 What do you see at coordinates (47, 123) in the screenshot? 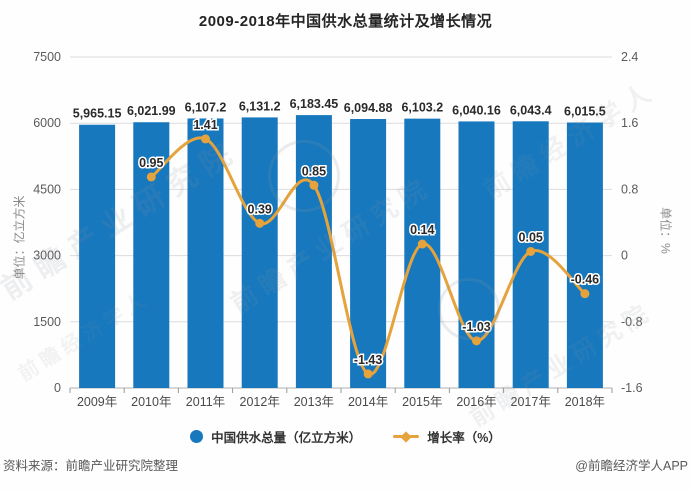
I see `y-axis-left-tick-label: 6000` at bounding box center [47, 123].